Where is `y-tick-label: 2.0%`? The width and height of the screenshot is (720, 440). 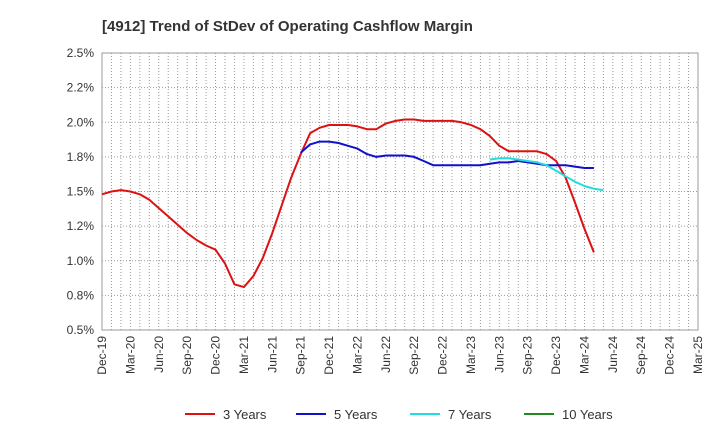
y-tick-label: 2.0% is located at coordinates (81, 122).